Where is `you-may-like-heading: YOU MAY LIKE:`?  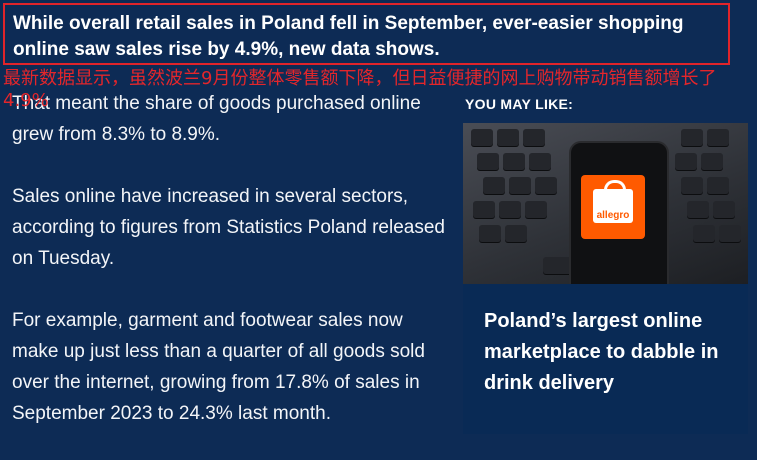
you-may-like-heading: YOU MAY LIKE: is located at coordinates (519, 104).